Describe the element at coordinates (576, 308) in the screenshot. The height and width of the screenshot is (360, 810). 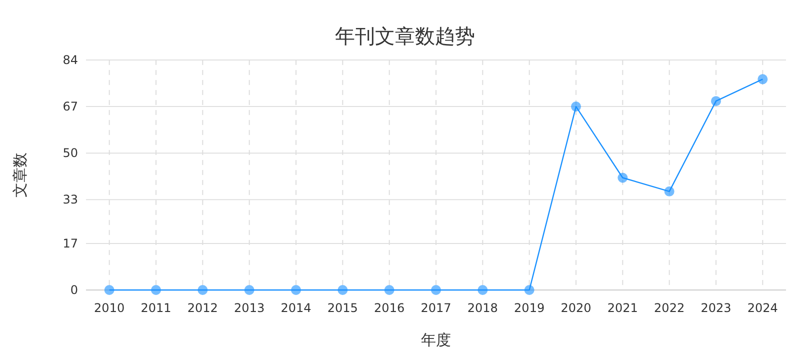
I see `x-tick-label: 2020` at that location.